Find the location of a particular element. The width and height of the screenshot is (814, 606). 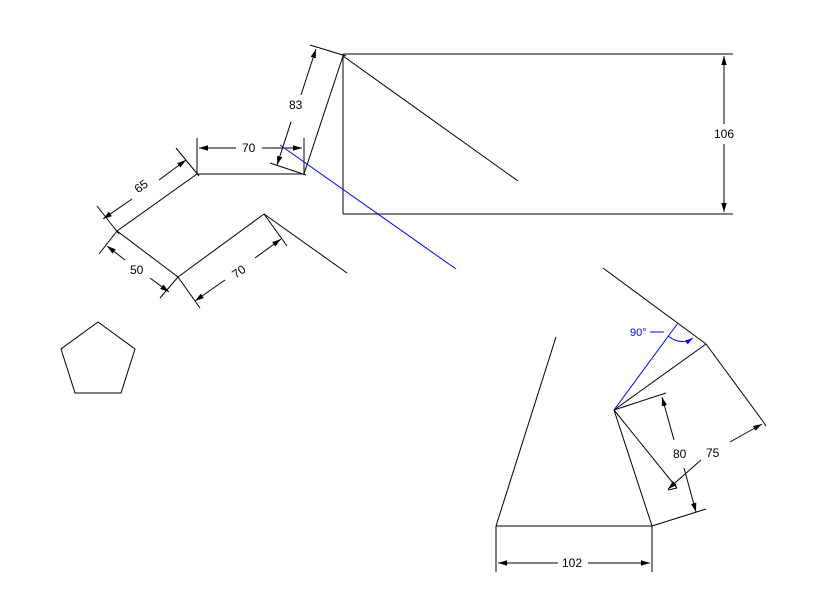

construction-line-lower is located at coordinates (646, 366).